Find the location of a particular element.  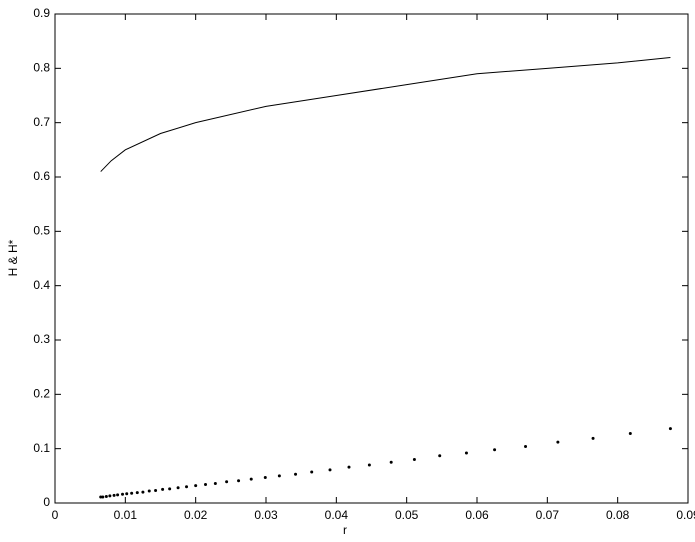

x-tick-label: 0.03 is located at coordinates (266, 515).